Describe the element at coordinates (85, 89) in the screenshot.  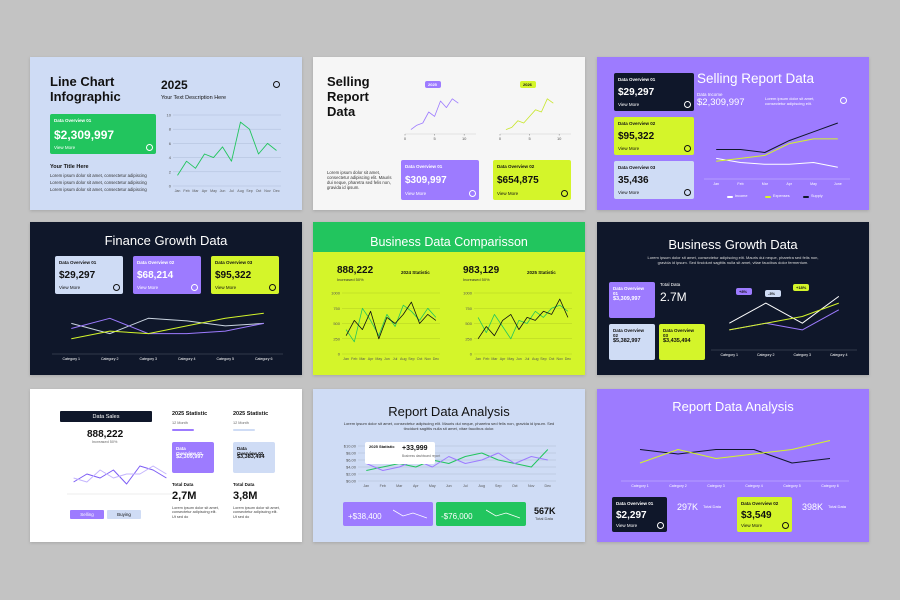
I see `slide-title: Line Chart Infographic` at that location.